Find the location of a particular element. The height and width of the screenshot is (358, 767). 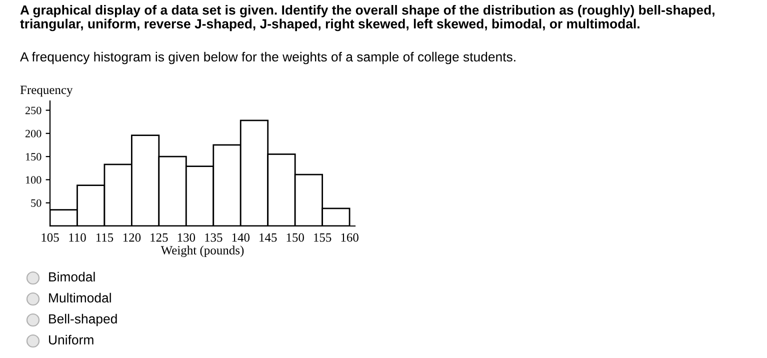

y-tick-label: 250 is located at coordinates (33, 110).